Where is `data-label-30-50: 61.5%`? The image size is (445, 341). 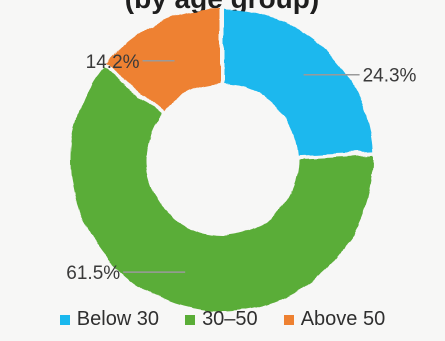 data-label-30-50: 61.5% is located at coordinates (93, 273).